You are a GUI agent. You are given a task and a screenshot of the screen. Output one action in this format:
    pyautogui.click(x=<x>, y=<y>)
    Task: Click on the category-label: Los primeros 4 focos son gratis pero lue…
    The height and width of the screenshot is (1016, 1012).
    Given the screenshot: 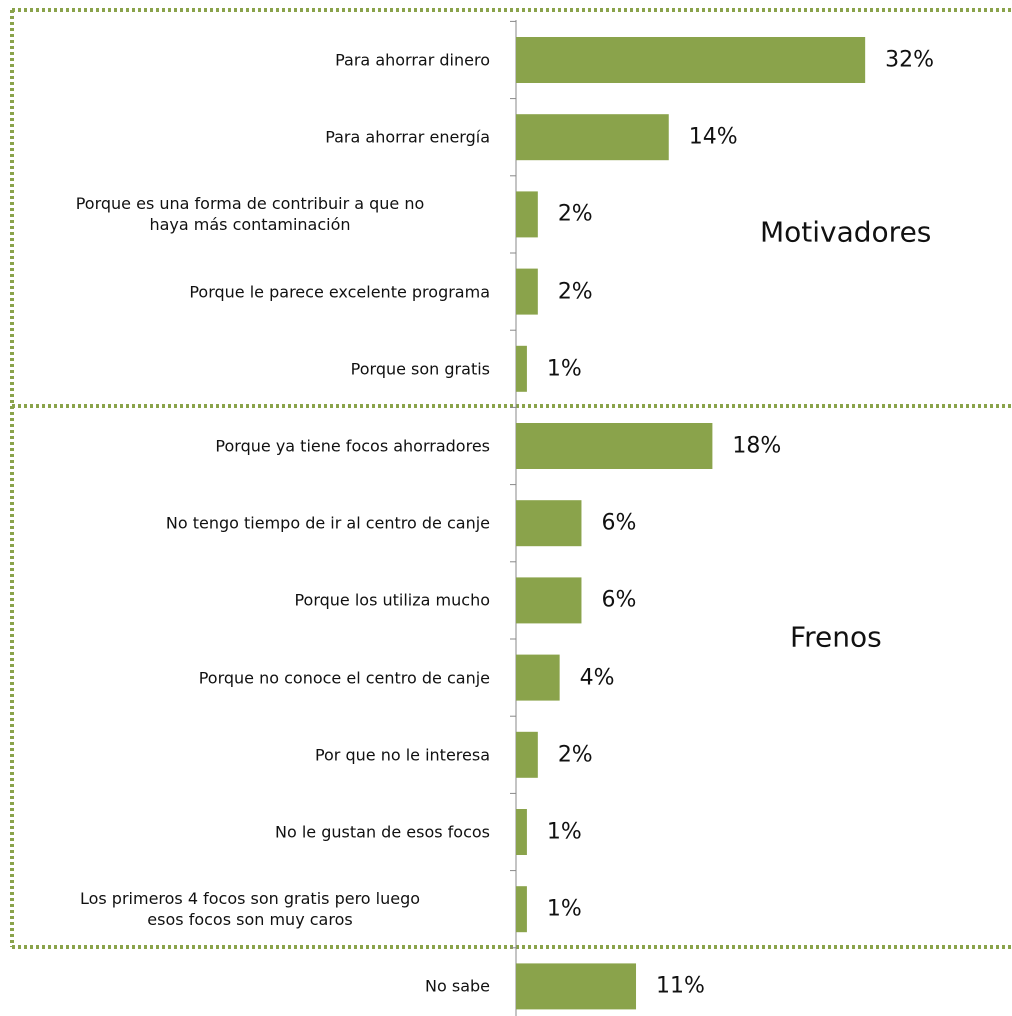 What is the action you would take?
    pyautogui.click(x=250, y=909)
    